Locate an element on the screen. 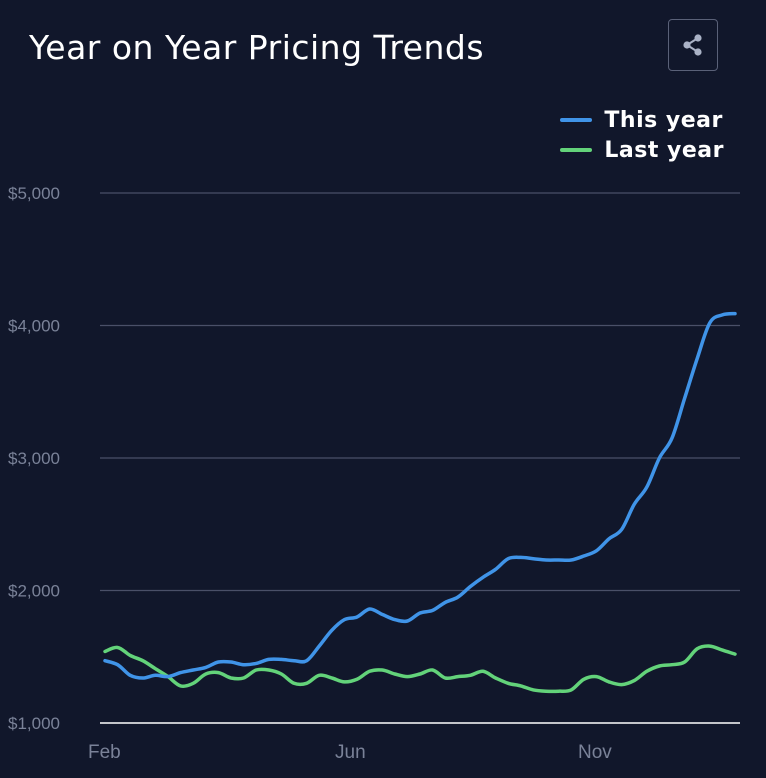 This screenshot has width=766, height=778. legend-swatch-last-year is located at coordinates (576, 150).